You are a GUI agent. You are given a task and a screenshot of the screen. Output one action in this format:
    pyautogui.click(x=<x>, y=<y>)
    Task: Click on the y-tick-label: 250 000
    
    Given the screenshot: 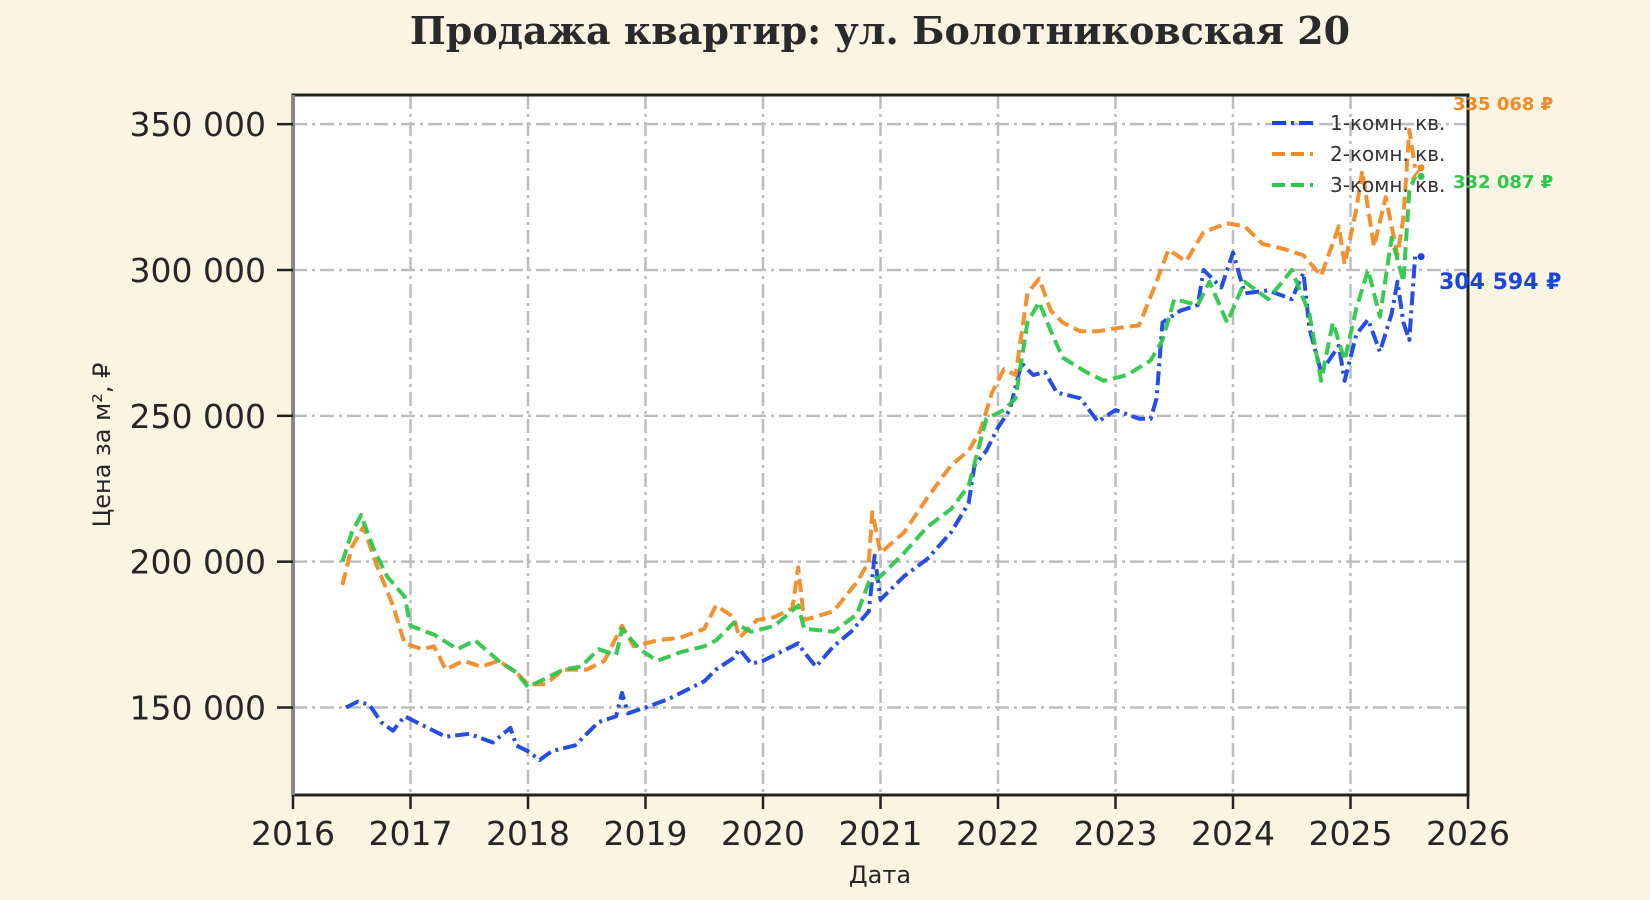 What is the action you would take?
    pyautogui.click(x=198, y=416)
    